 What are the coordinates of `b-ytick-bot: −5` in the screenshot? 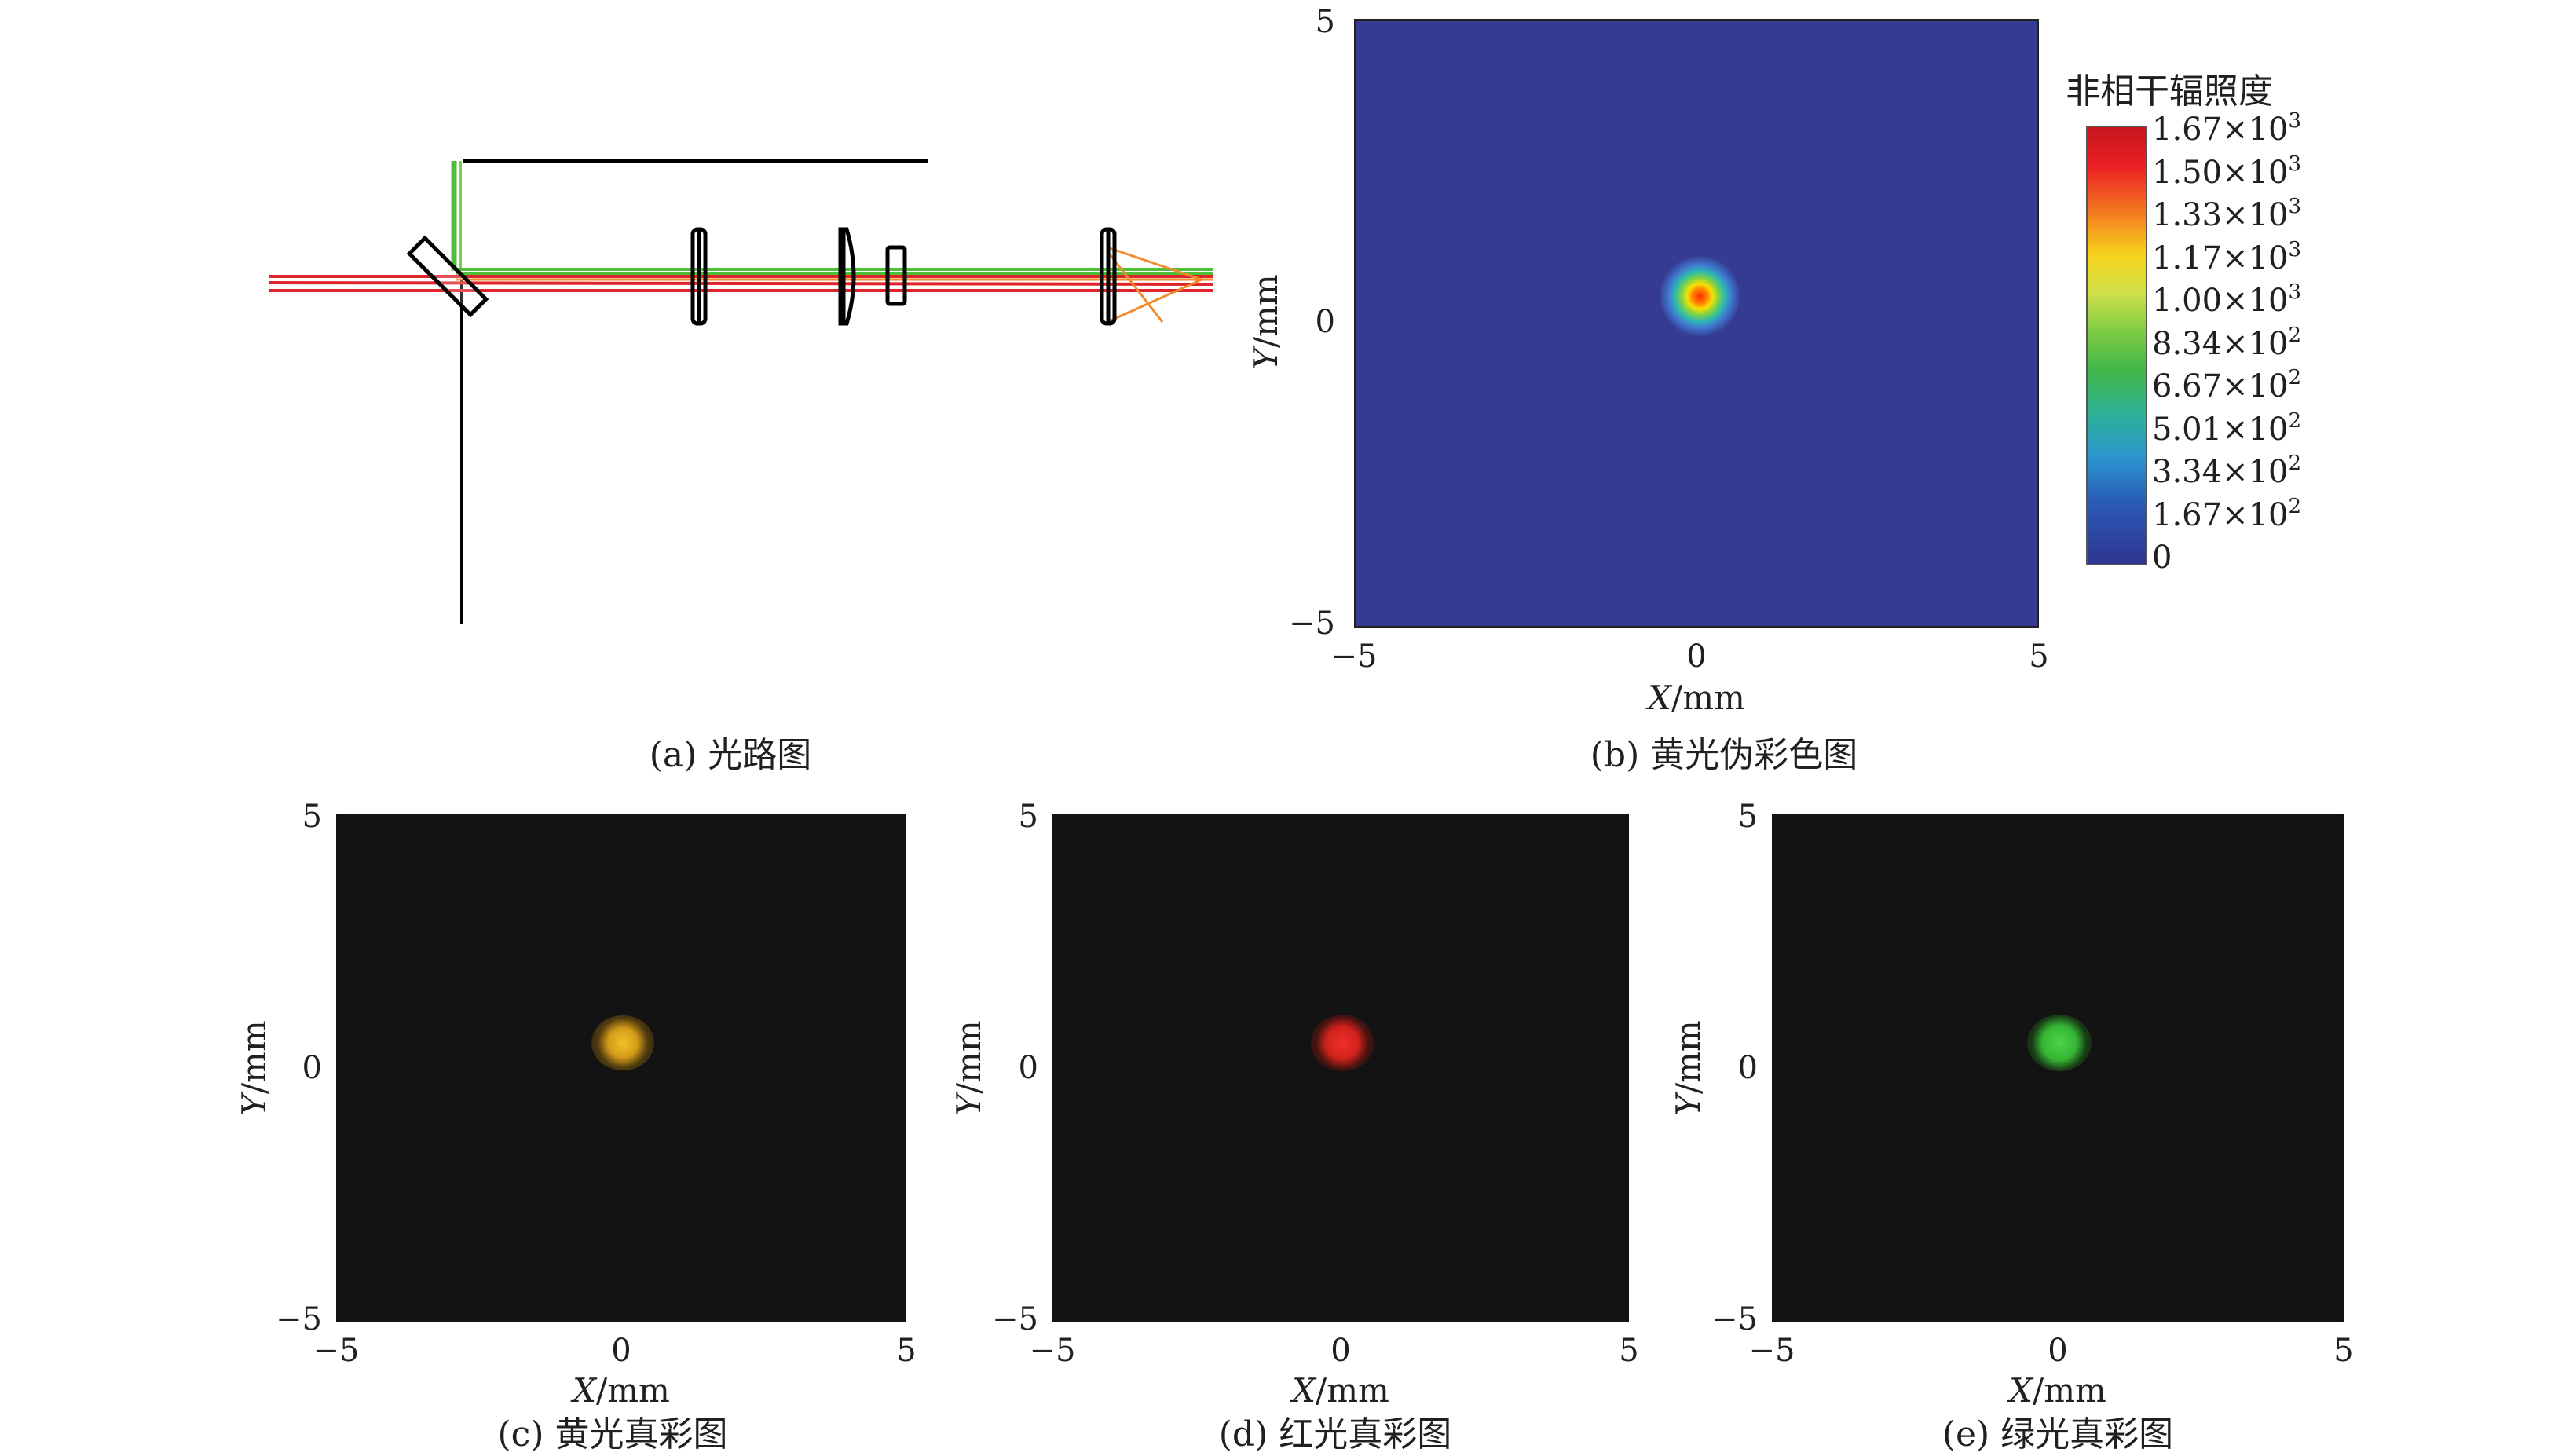 It's located at (1312, 623).